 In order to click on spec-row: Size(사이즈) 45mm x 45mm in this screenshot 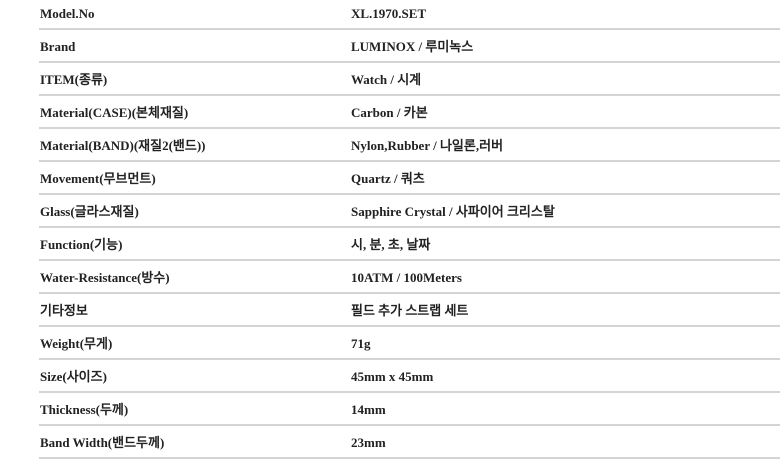, I will do `click(409, 376)`.